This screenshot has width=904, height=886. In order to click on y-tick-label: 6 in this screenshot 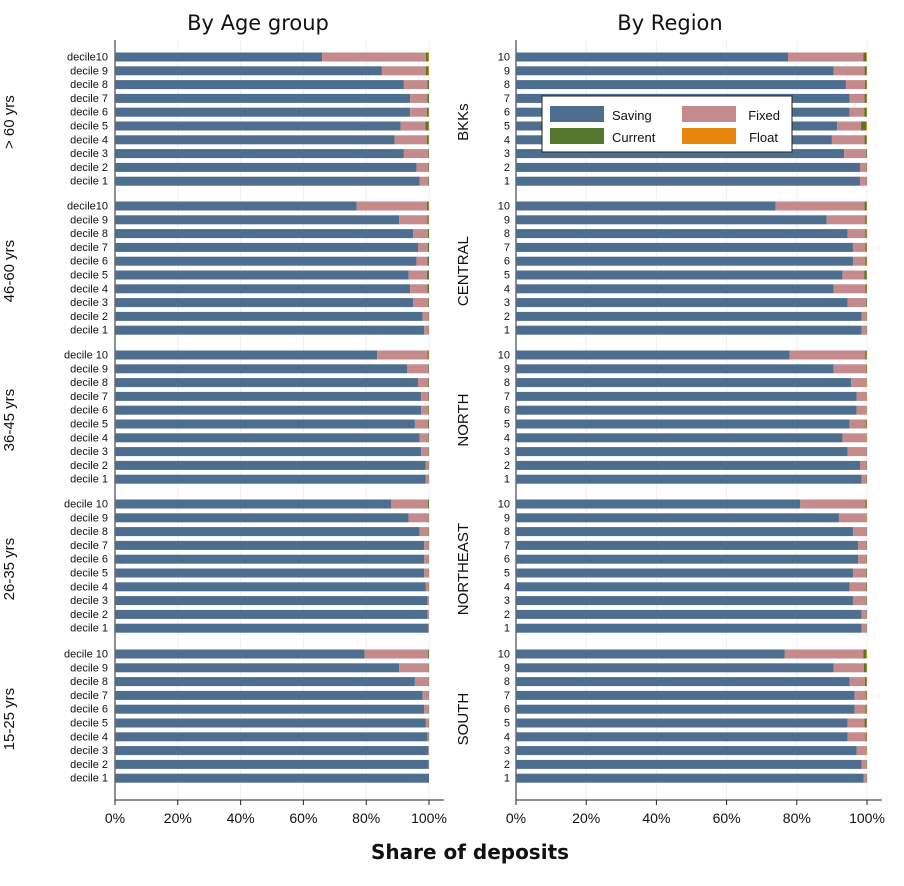, I will do `click(507, 113)`.